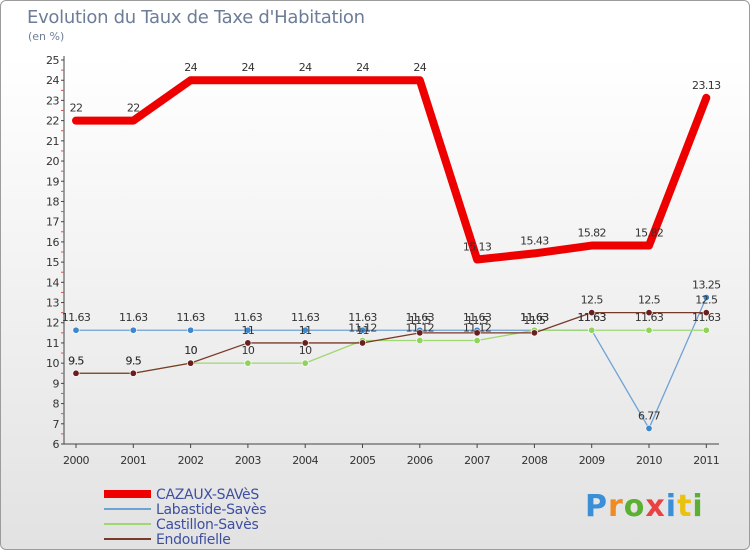 The image size is (750, 550). What do you see at coordinates (52, 80) in the screenshot?
I see `y-tick-label: 24` at bounding box center [52, 80].